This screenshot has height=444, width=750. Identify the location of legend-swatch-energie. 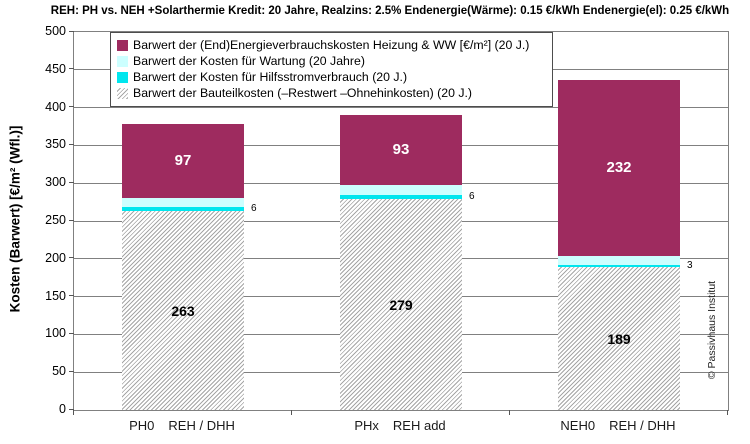
(122, 45).